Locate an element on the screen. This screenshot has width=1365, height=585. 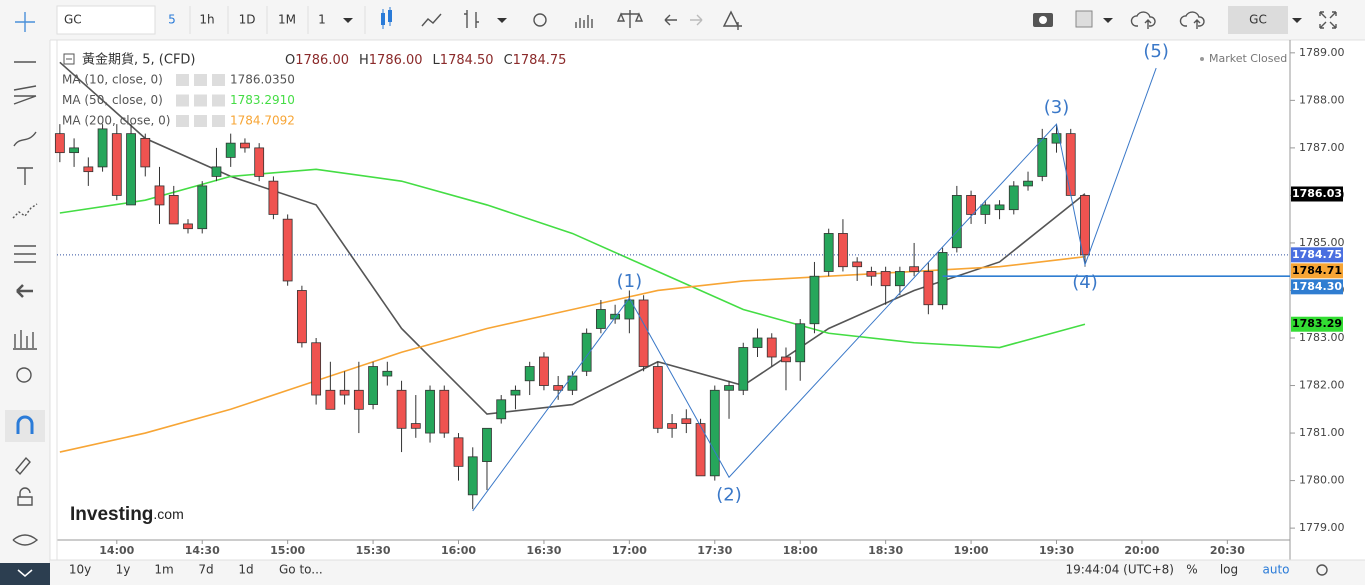
collapse-arrow is located at coordinates (25, 573).